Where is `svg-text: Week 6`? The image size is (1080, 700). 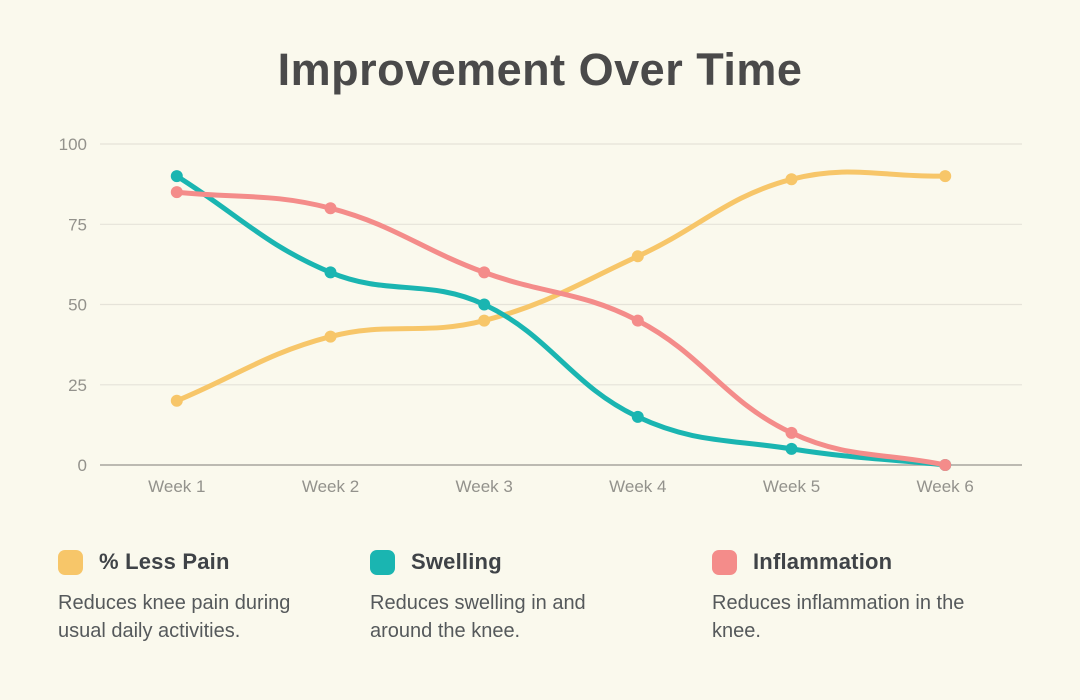 svg-text: Week 6 is located at coordinates (945, 486).